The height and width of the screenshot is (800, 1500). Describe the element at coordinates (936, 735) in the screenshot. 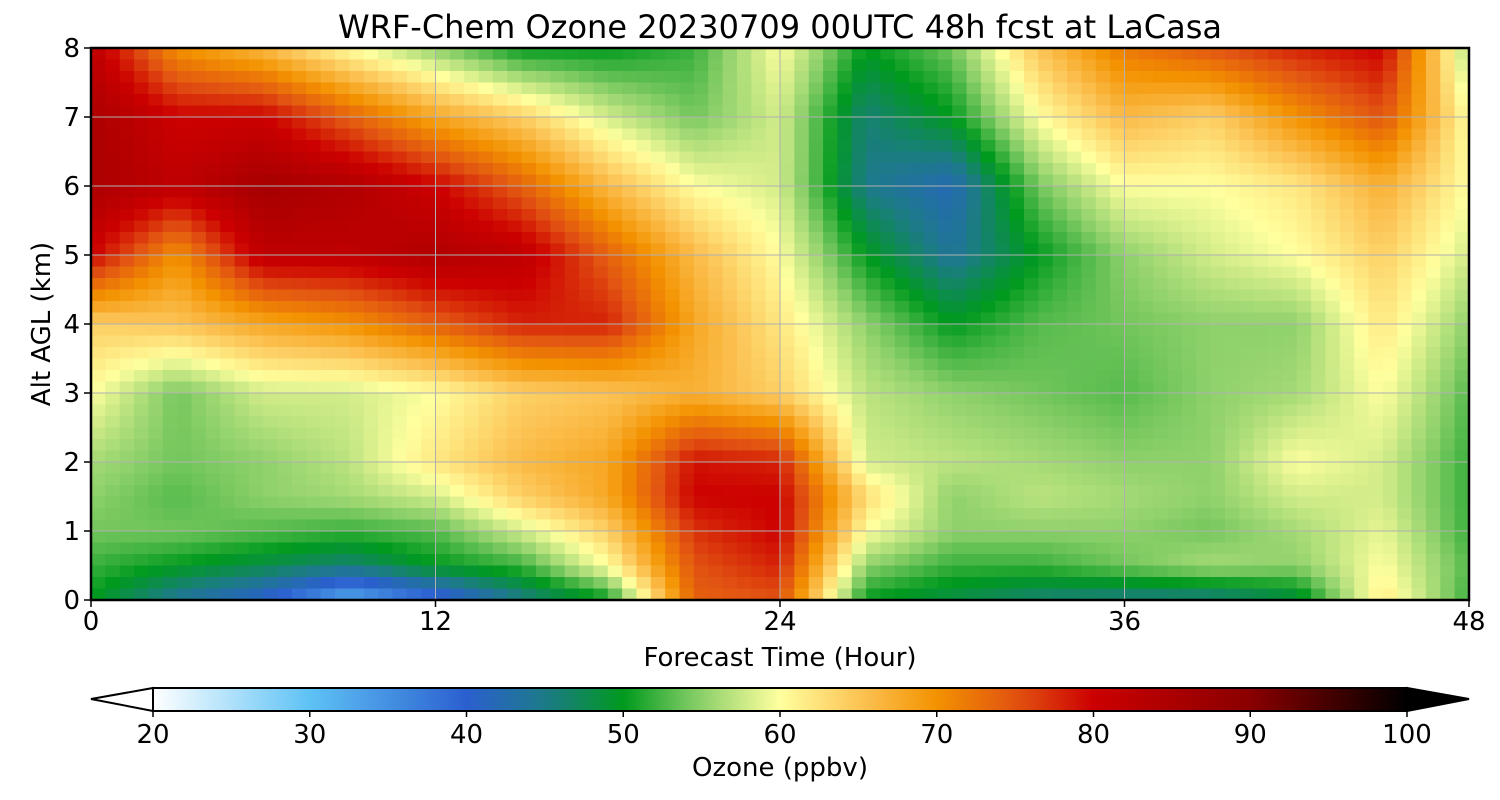

I see `colorbar-tick-label: 70` at that location.